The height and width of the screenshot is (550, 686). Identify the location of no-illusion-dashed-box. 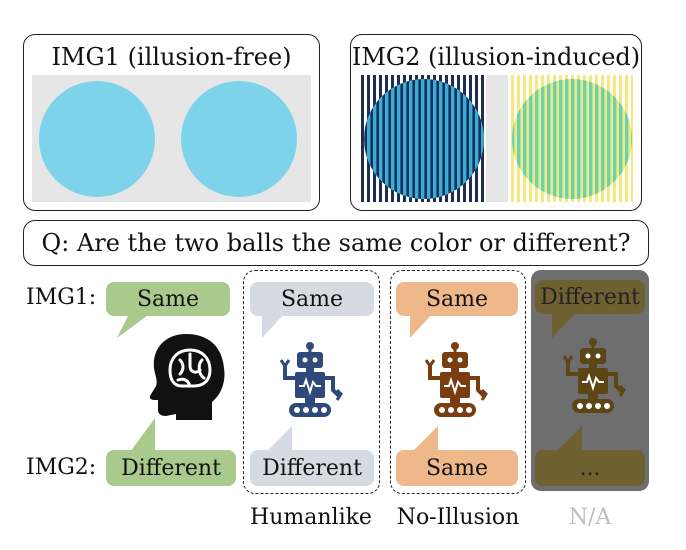
(458, 382).